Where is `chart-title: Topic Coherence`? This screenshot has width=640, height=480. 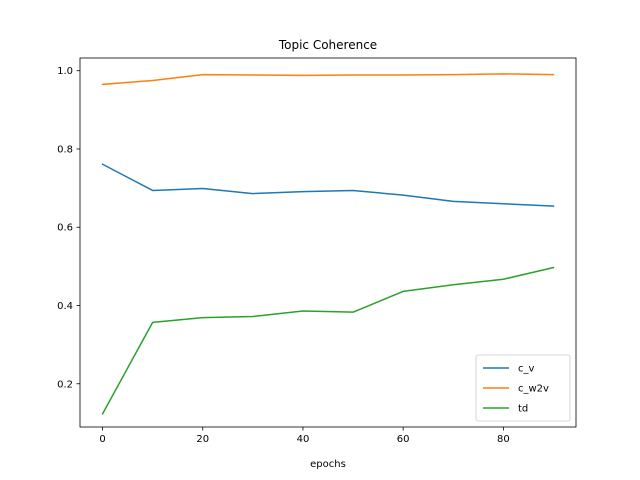
chart-title: Topic Coherence is located at coordinates (327, 45).